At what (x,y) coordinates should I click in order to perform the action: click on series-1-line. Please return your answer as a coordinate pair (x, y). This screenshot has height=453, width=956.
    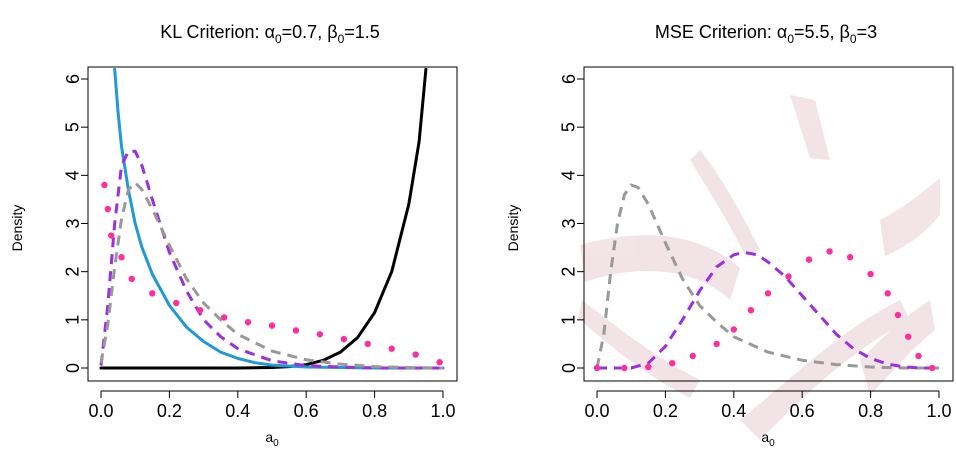
    Looking at the image, I should click on (768, 310).